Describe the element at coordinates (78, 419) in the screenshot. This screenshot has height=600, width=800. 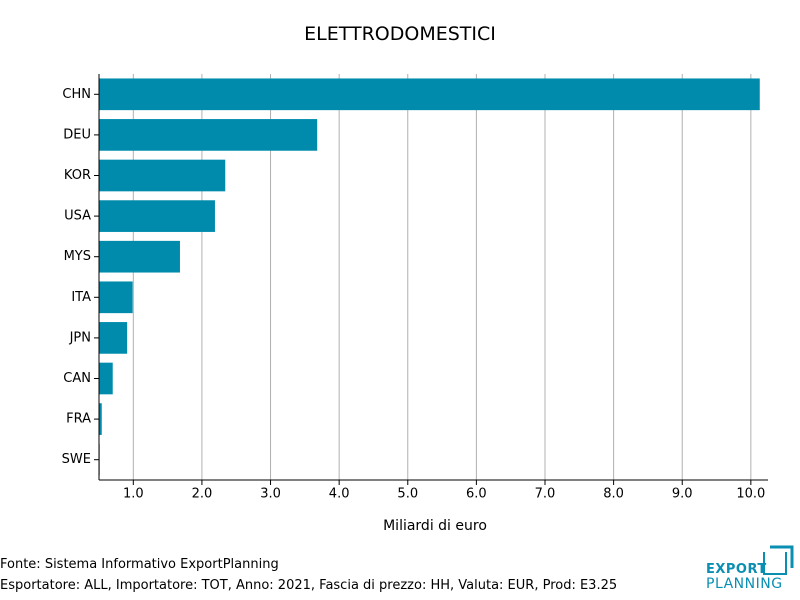
I see `y-tick-label: FRA` at that location.